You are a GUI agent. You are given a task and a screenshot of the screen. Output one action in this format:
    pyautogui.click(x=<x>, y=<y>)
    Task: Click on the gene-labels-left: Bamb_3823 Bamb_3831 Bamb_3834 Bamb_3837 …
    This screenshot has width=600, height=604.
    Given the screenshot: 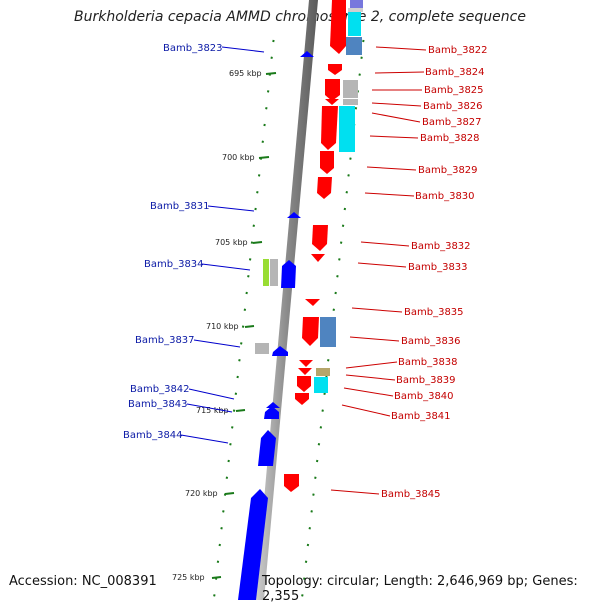 What is the action you would take?
    pyautogui.click(x=173, y=242)
    